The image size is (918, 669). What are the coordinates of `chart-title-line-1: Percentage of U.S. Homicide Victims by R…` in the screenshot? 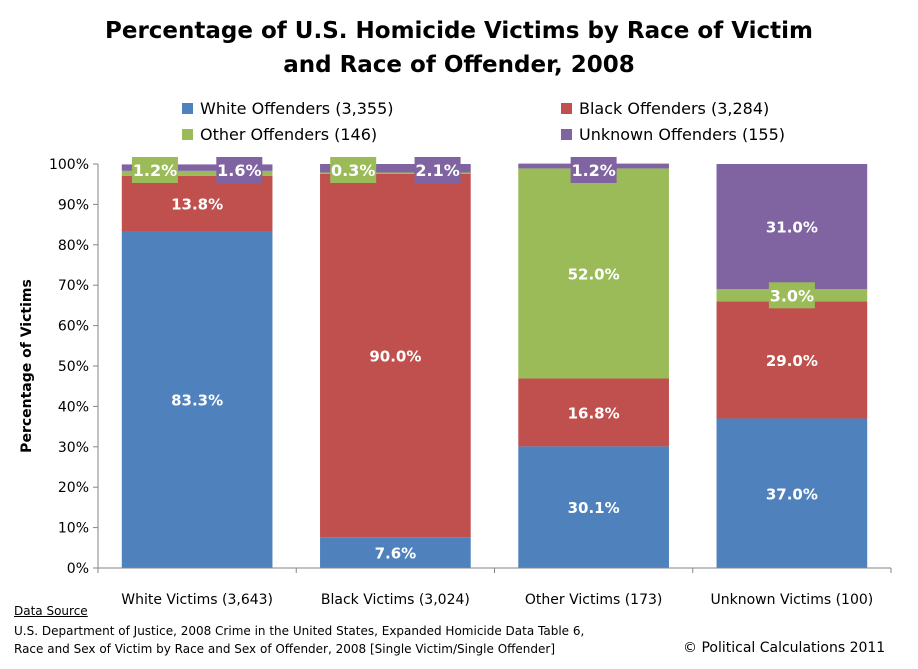 It's located at (459, 31).